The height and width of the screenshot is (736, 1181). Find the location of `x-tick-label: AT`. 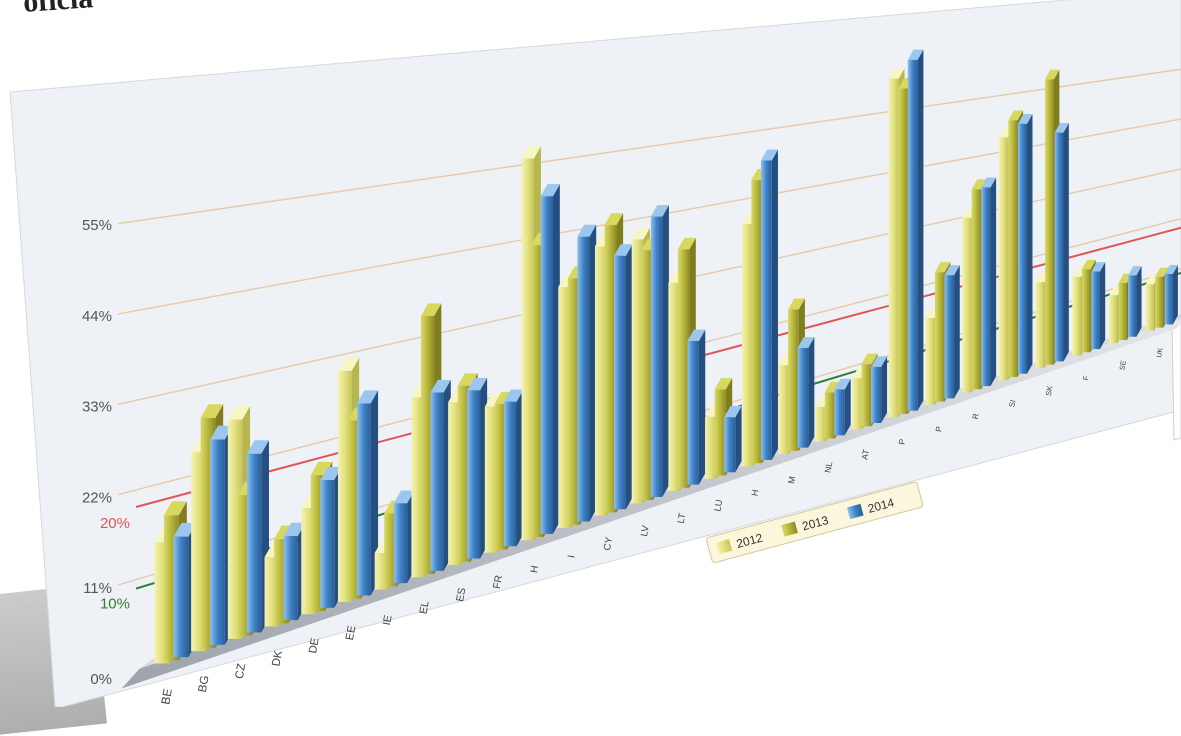

x-tick-label: AT is located at coordinates (865, 455).